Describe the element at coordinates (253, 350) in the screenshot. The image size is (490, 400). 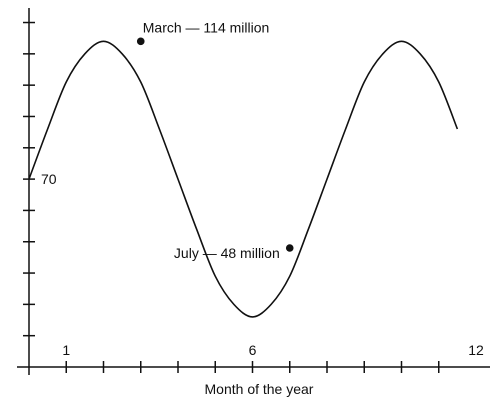
I see `x-tick-label: 6` at that location.